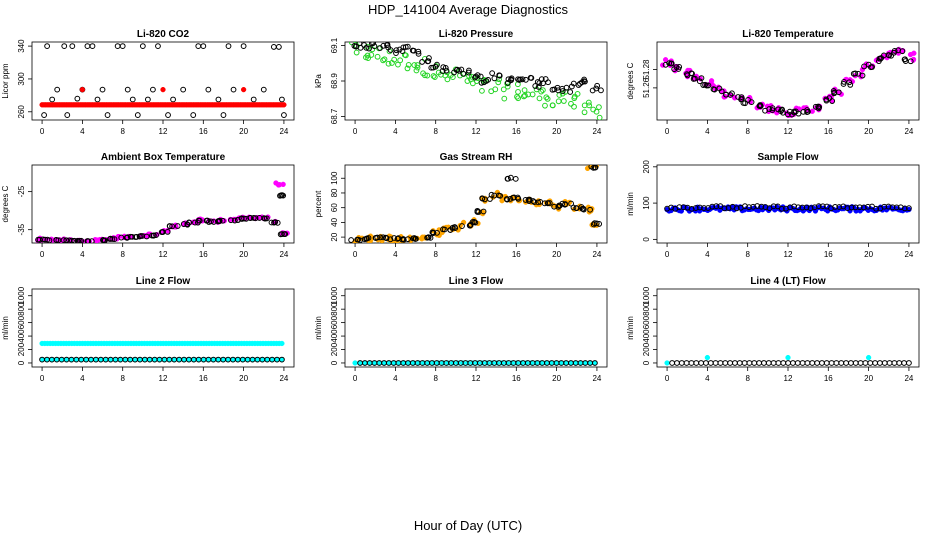  What do you see at coordinates (468, 9) in the screenshot?
I see `page-title: HDP_141004 Average Diagnostics` at bounding box center [468, 9].